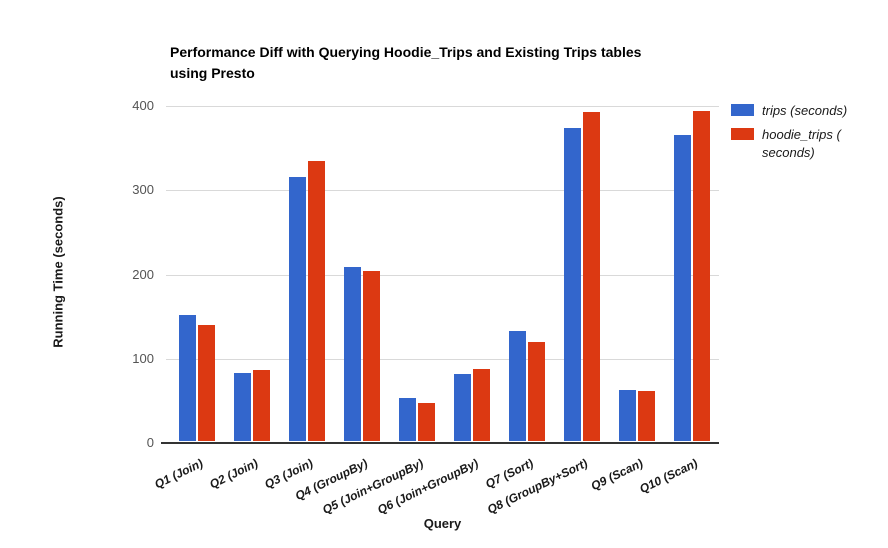 The width and height of the screenshot is (888, 548). What do you see at coordinates (742, 110) in the screenshot?
I see `legend-swatch-trips-icon` at bounding box center [742, 110].